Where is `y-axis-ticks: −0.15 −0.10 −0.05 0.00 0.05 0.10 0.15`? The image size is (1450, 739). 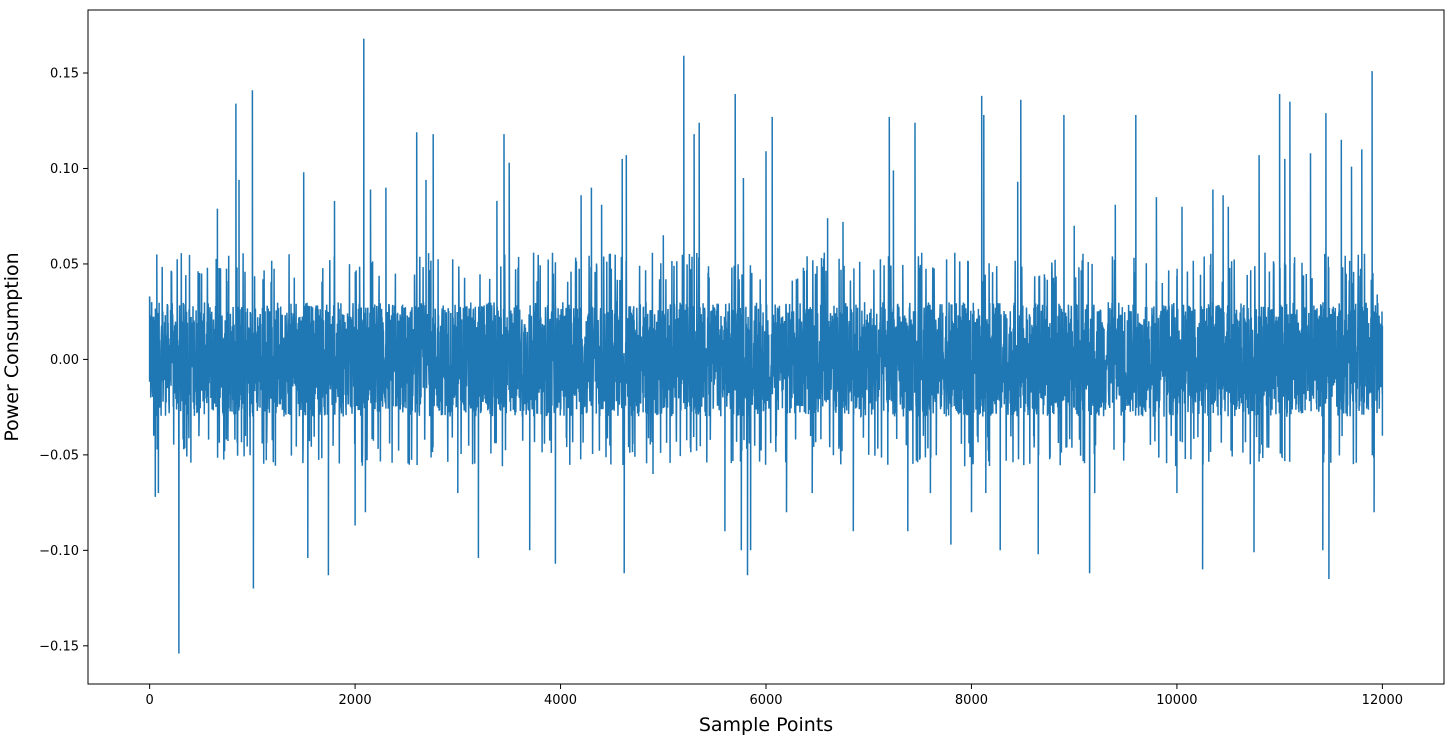
y-axis-ticks: −0.15 −0.10 −0.05 0.00 0.05 0.10 0.15 is located at coordinates (63, 360).